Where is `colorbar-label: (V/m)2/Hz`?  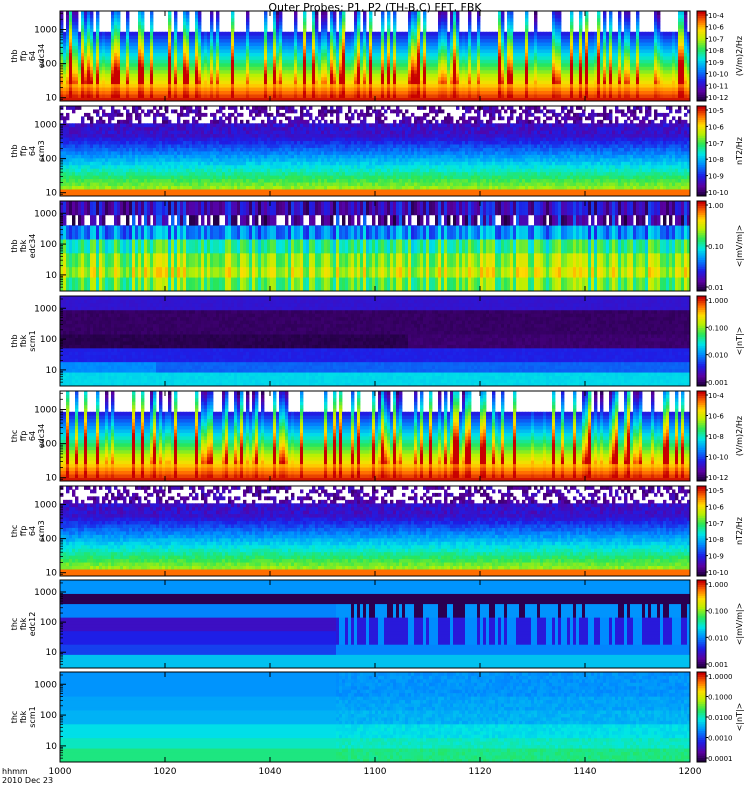 colorbar-label: (V/m)2/Hz is located at coordinates (739, 56).